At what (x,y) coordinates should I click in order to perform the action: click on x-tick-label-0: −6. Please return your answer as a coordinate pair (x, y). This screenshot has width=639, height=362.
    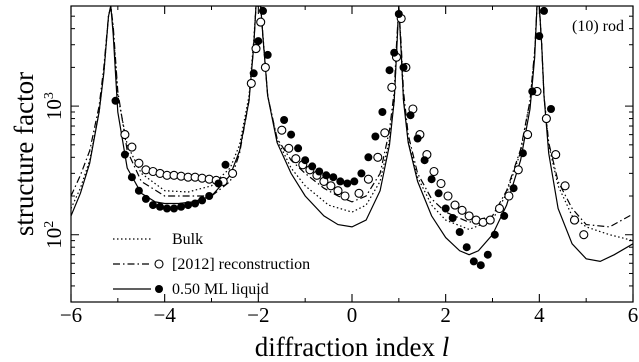
    Looking at the image, I should click on (71, 315).